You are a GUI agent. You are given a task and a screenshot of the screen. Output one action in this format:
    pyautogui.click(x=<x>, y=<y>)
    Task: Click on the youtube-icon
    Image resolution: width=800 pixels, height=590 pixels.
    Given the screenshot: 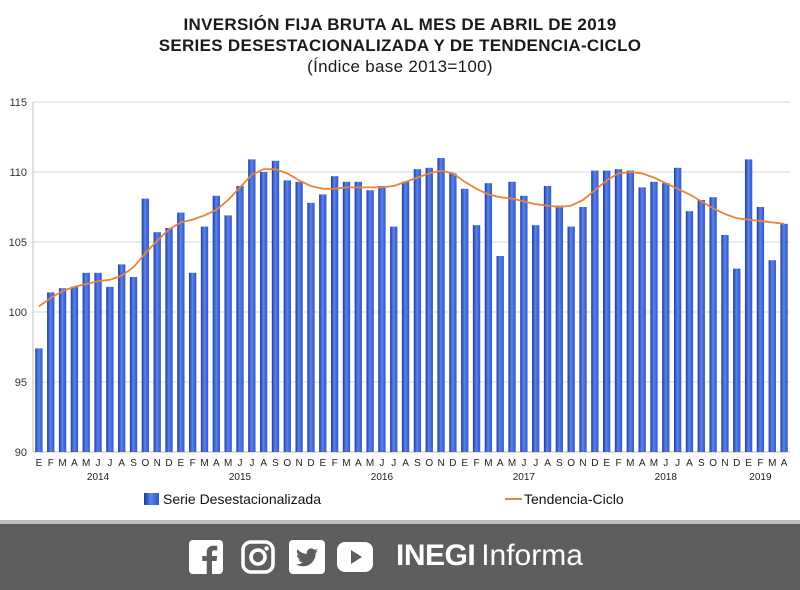 What is the action you would take?
    pyautogui.click(x=355, y=557)
    